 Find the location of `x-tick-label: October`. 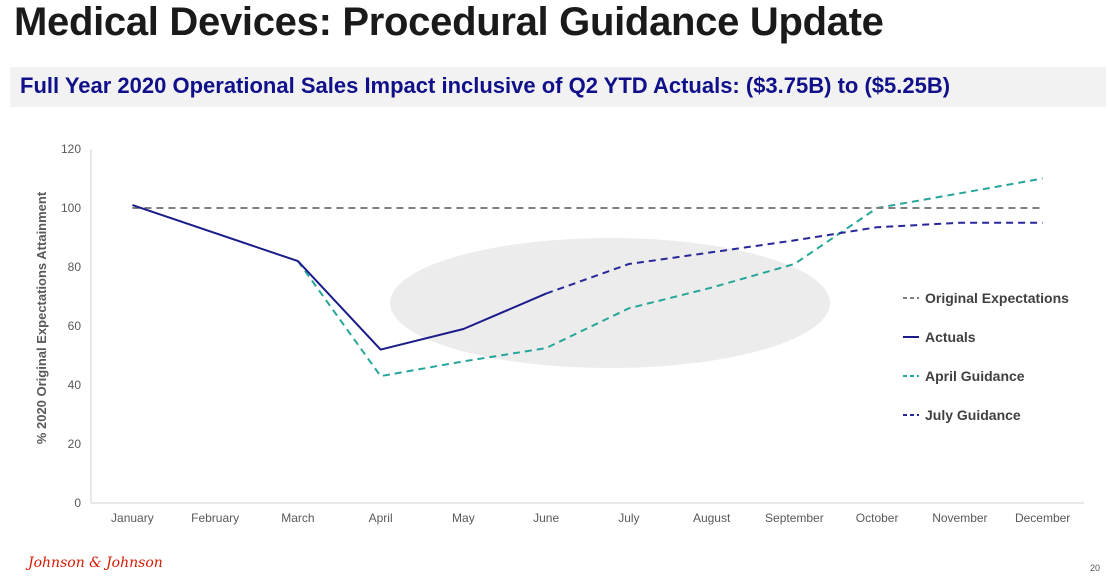

x-tick-label: October is located at coordinates (877, 518).